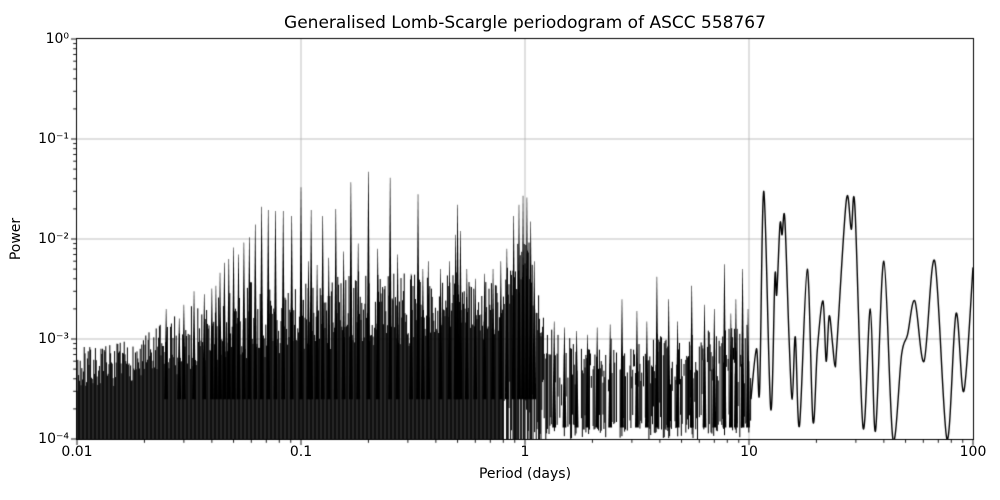  I want to click on x-tick-label: 10, so click(749, 452).